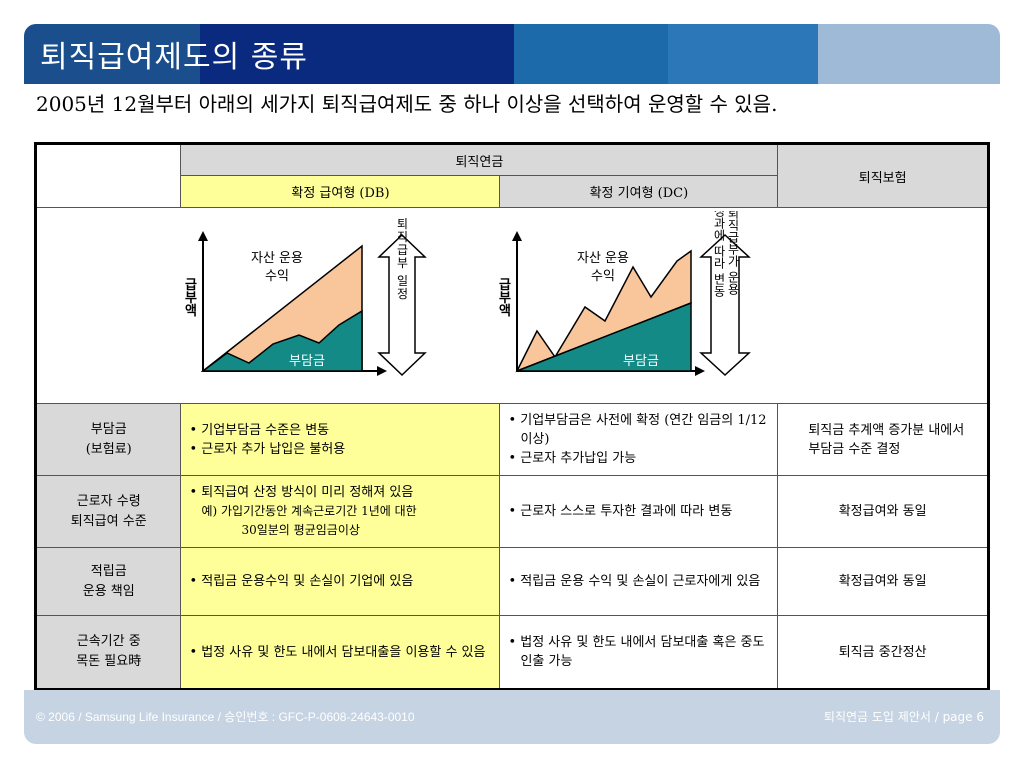  I want to click on dc-item: • 근로자 스스로 투자한 결과에 따라 변동, so click(620, 511).